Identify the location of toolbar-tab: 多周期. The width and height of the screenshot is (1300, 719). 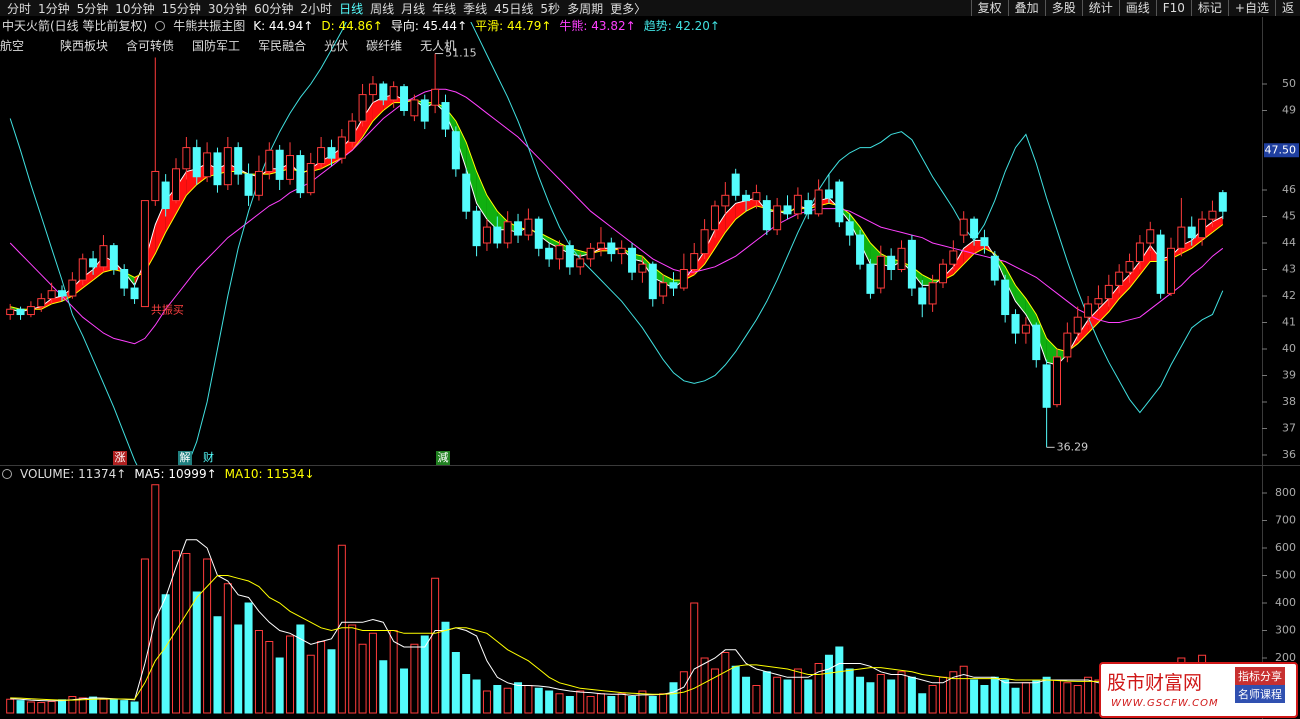
(585, 8).